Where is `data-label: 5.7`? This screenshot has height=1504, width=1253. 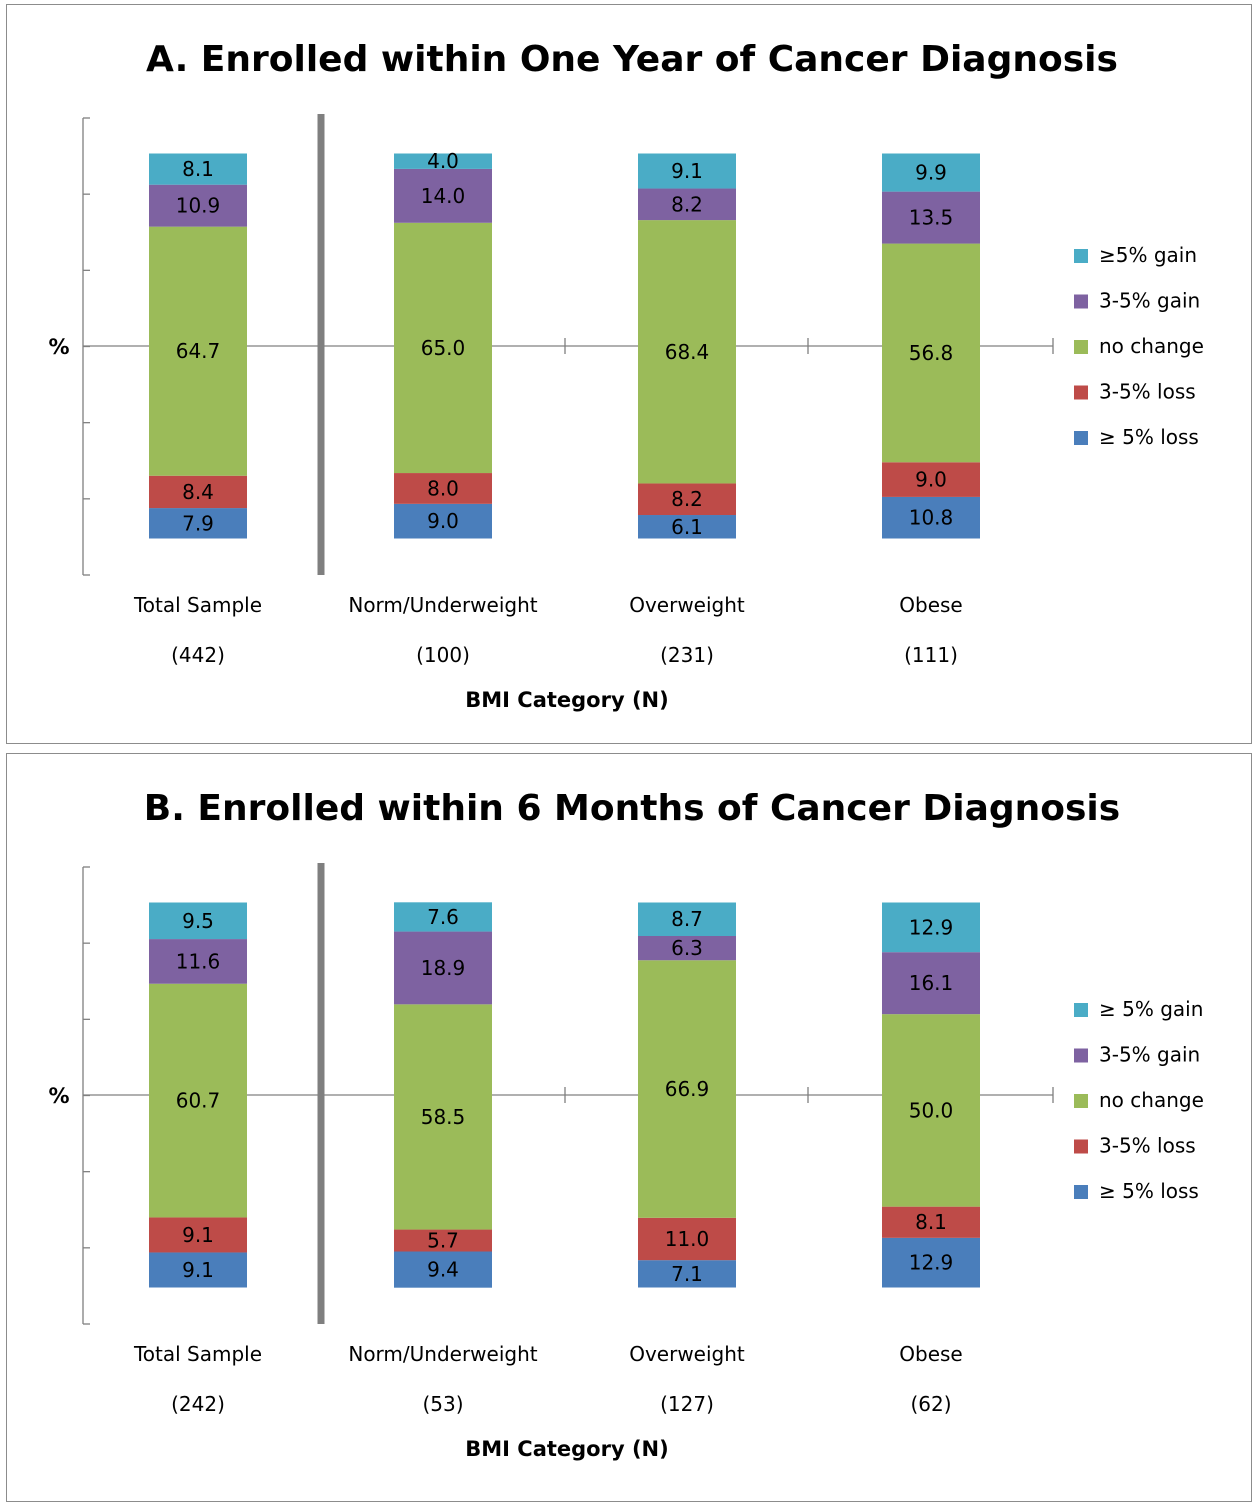
data-label: 5.7 is located at coordinates (443, 1241).